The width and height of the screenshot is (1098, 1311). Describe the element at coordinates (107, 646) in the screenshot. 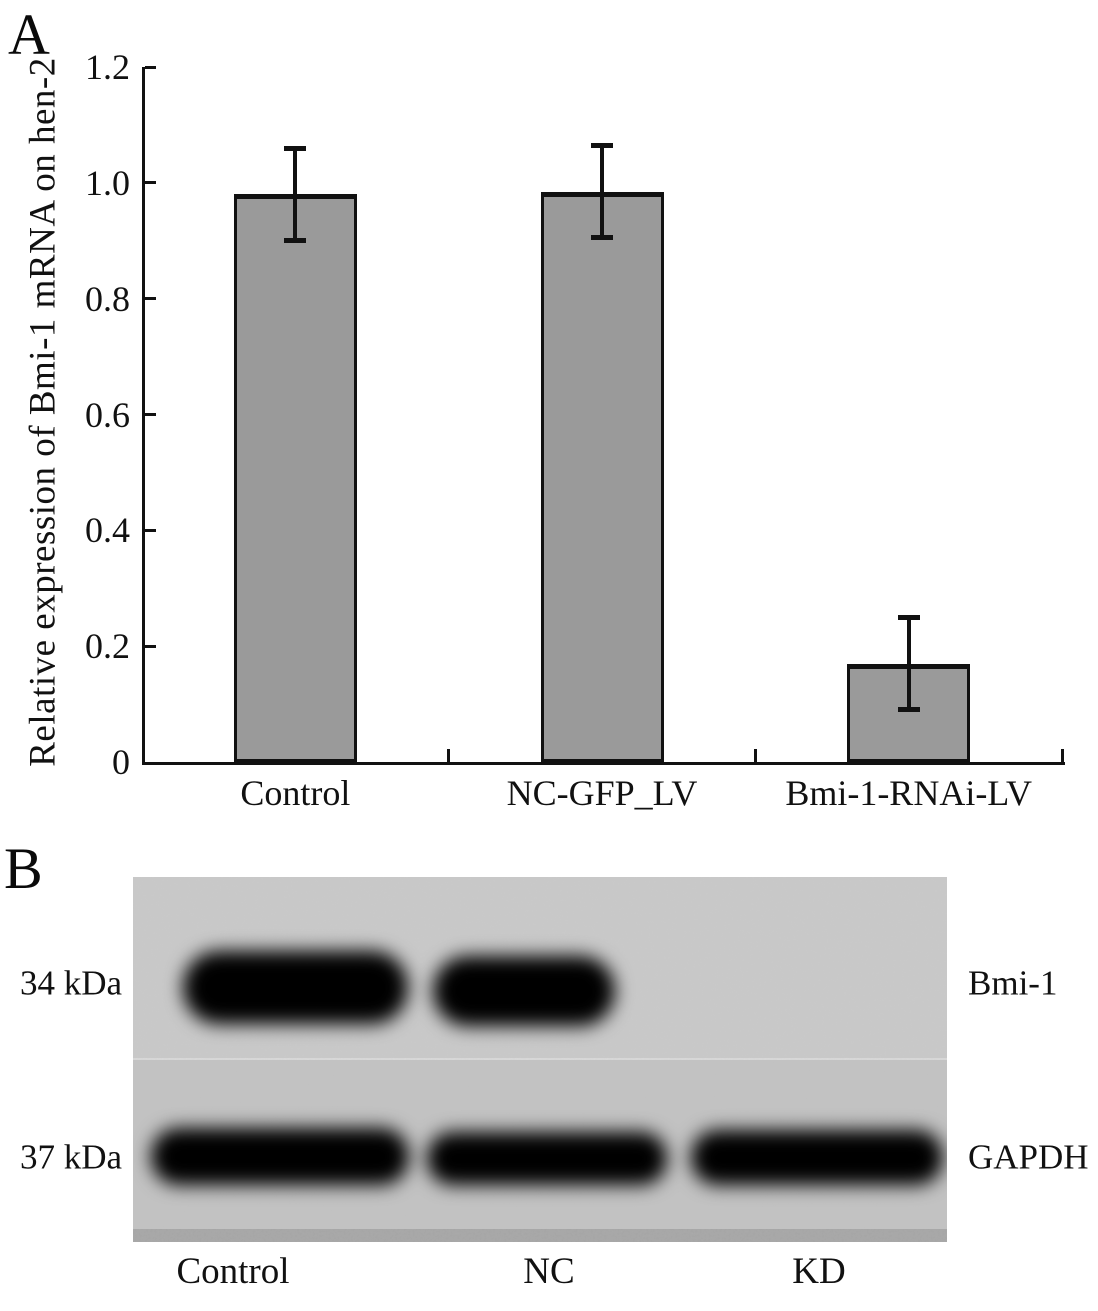

I see `y-tick-label: 0.2` at that location.